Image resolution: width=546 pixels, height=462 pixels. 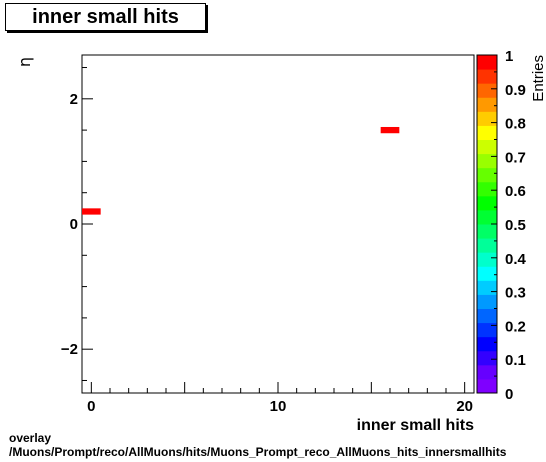 What do you see at coordinates (464, 406) in the screenshot?
I see `x-tick-label: 20` at bounding box center [464, 406].